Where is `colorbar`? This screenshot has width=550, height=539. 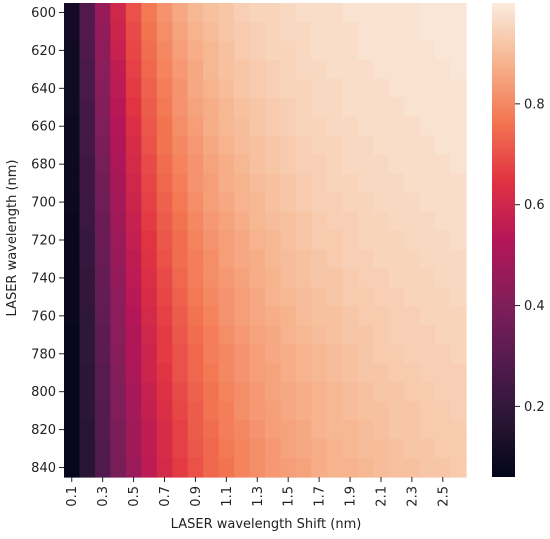
colorbar is located at coordinates (503, 240).